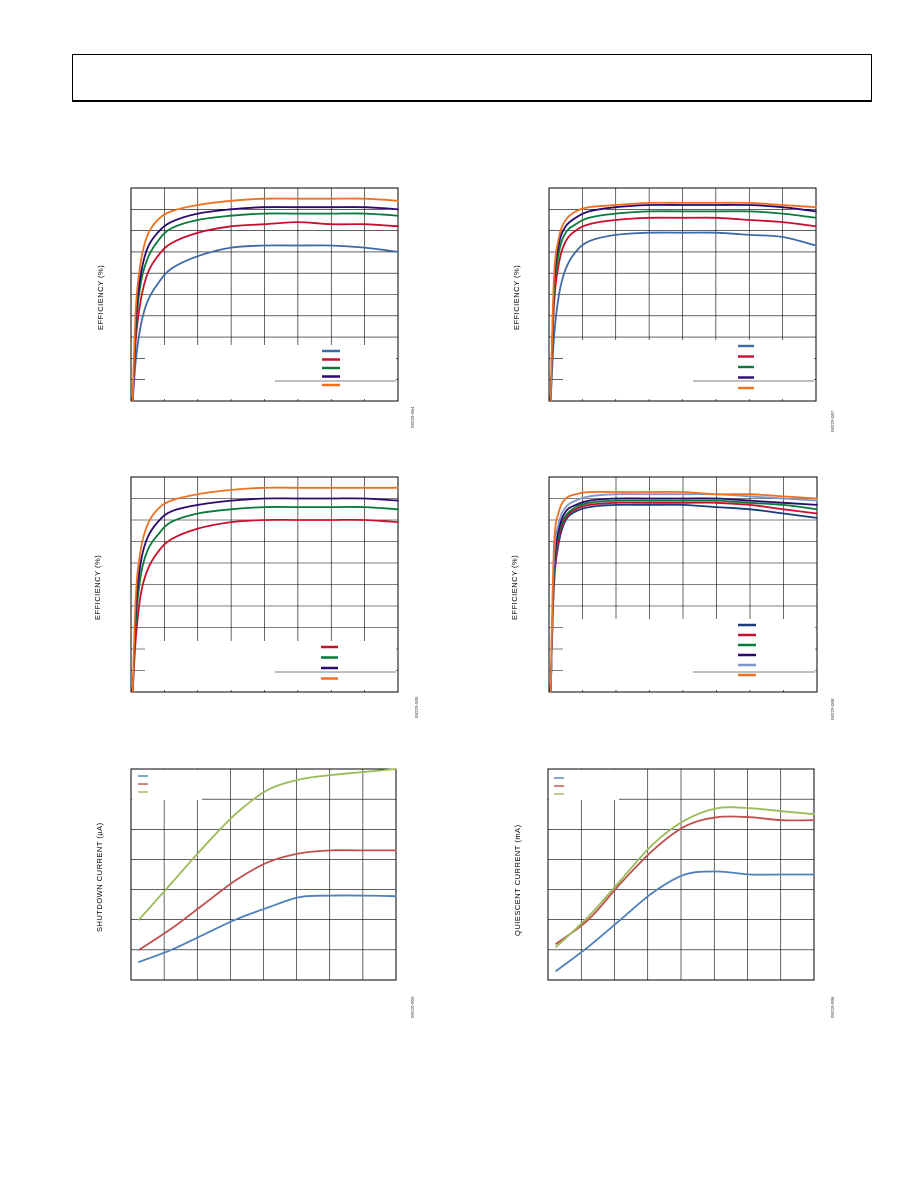 This screenshot has height=1188, width=918. I want to click on figure-id: 09229-006, so click(832, 1007).